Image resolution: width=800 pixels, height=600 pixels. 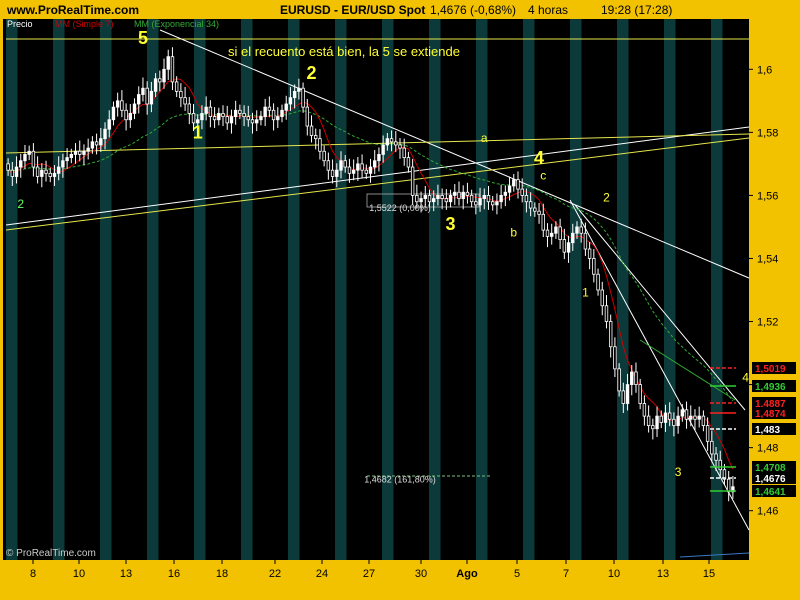 I want to click on x-tick-label: 5, so click(x=517, y=574).